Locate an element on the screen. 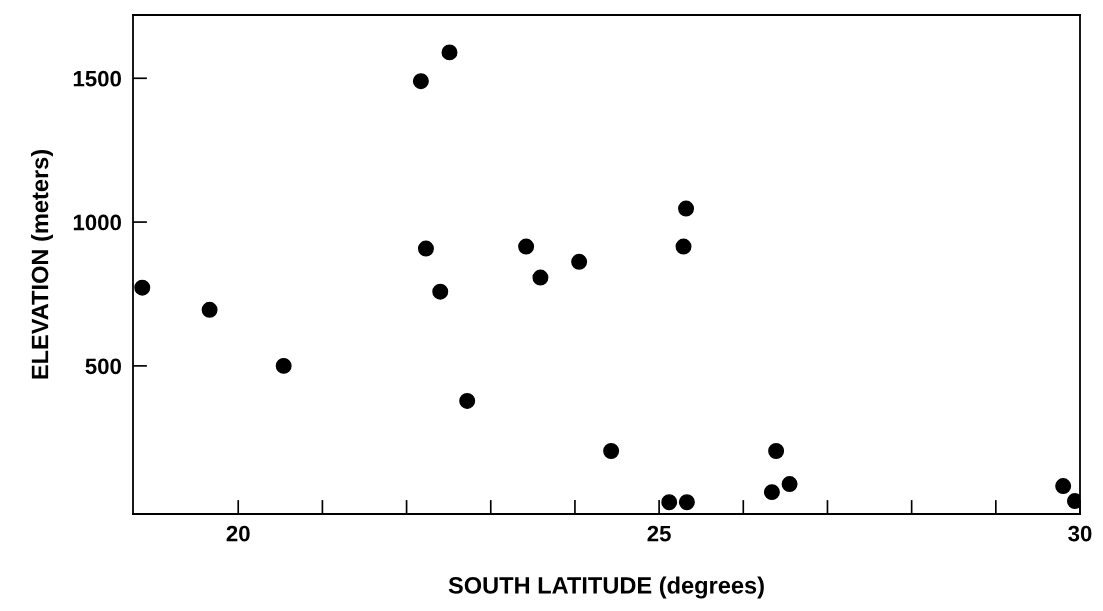 This screenshot has width=1103, height=611. y-tick-label: 500 is located at coordinates (103, 366).